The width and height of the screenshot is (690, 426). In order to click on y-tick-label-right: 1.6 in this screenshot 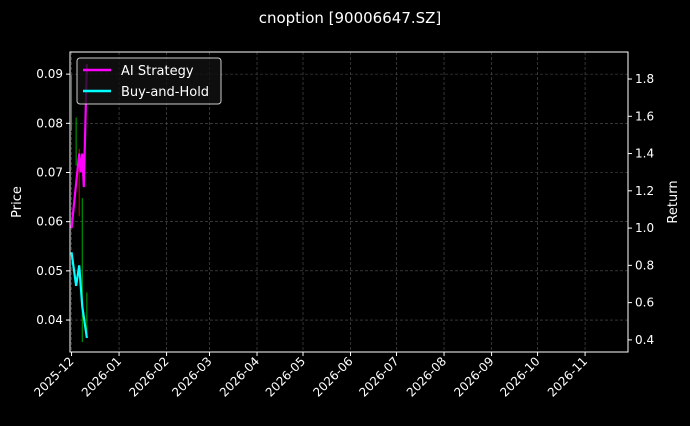, I will do `click(644, 116)`.